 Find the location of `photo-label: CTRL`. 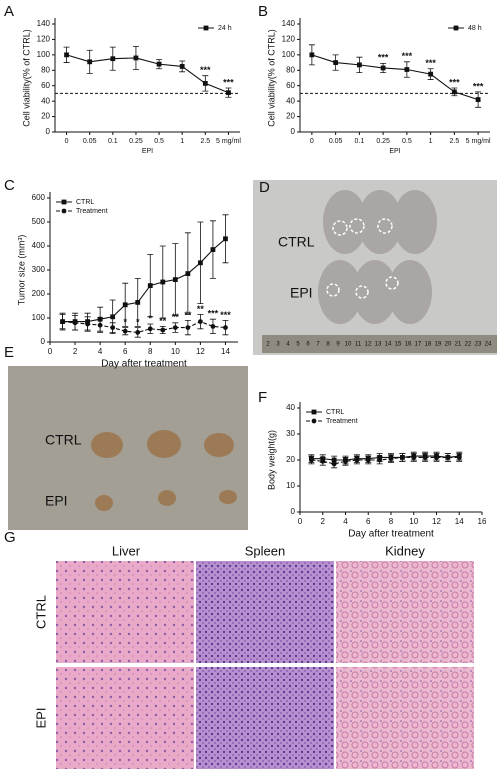

photo-label: CTRL is located at coordinates (63, 440).